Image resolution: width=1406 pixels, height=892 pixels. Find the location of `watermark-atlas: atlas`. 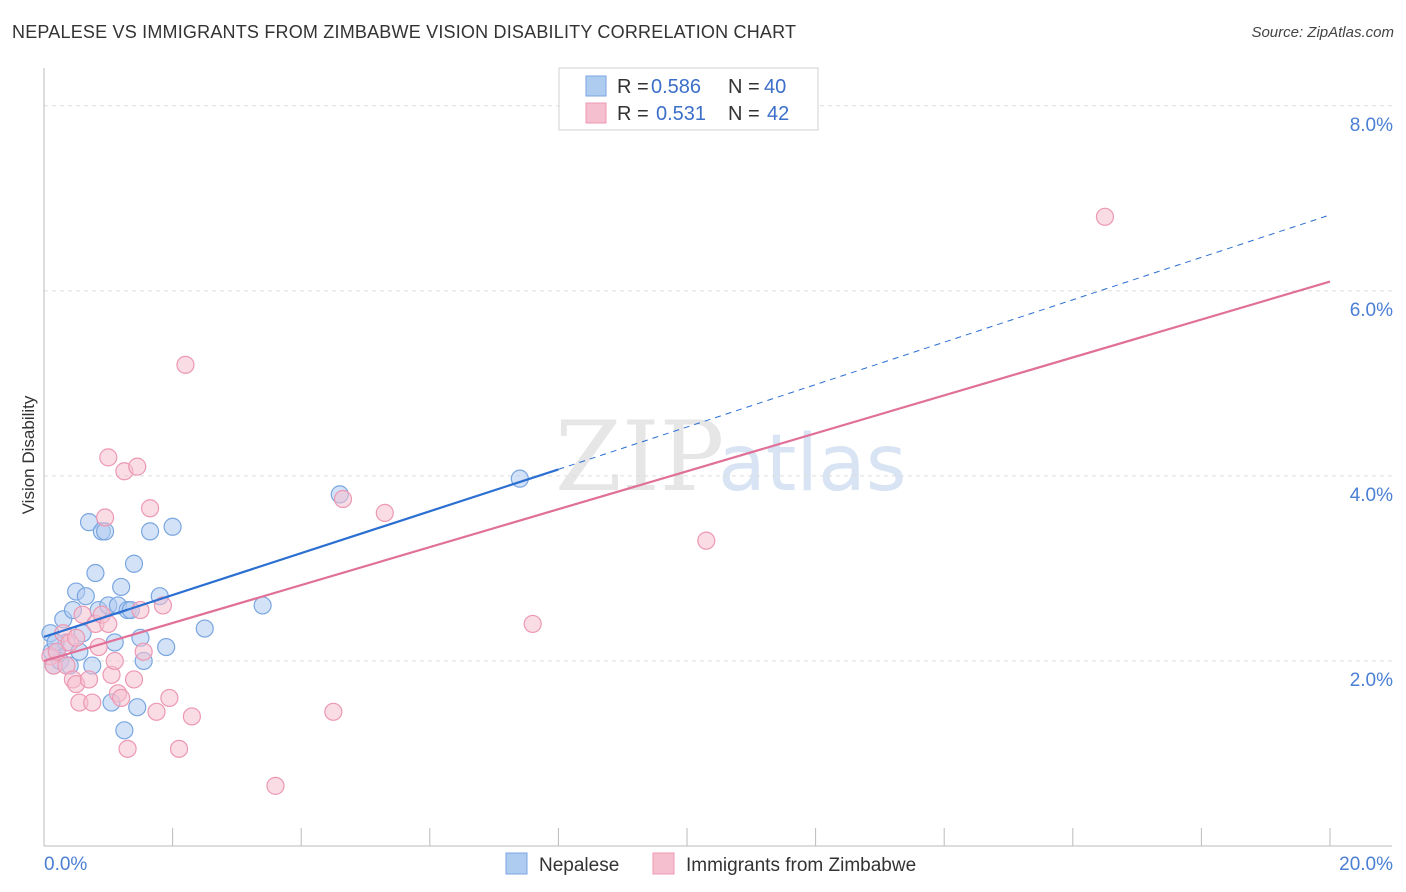

watermark-atlas: atlas is located at coordinates (812, 464).